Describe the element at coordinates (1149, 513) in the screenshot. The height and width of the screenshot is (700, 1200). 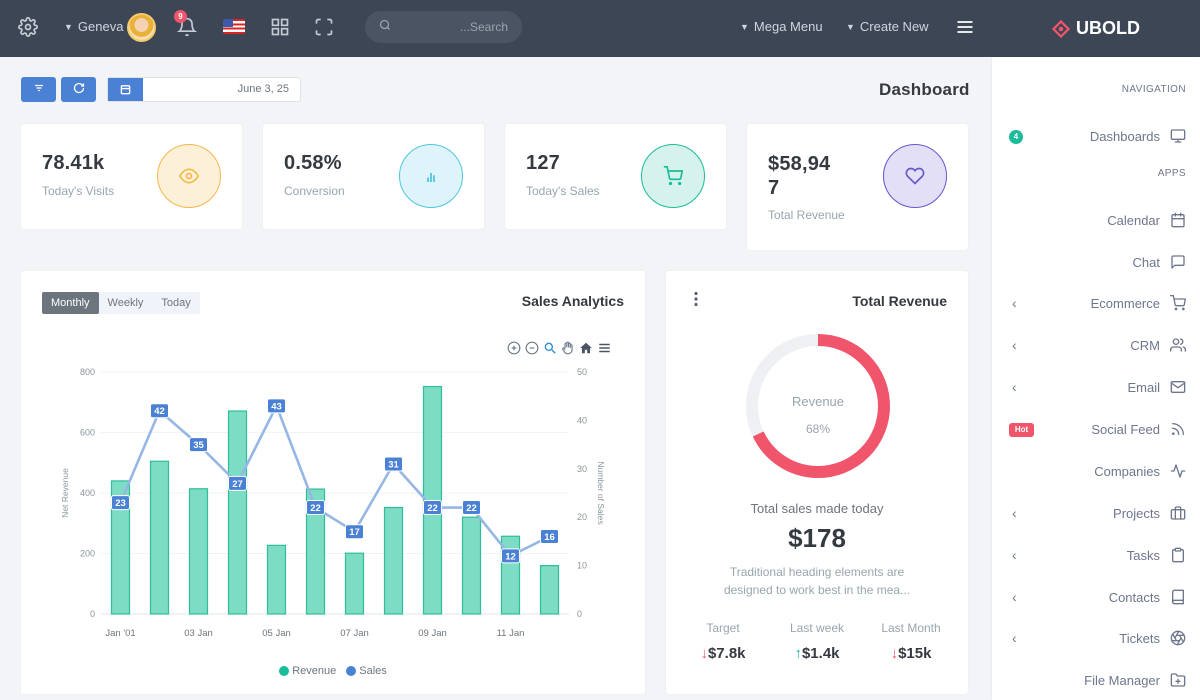
I see `sidebar-item-row: Projects` at that location.